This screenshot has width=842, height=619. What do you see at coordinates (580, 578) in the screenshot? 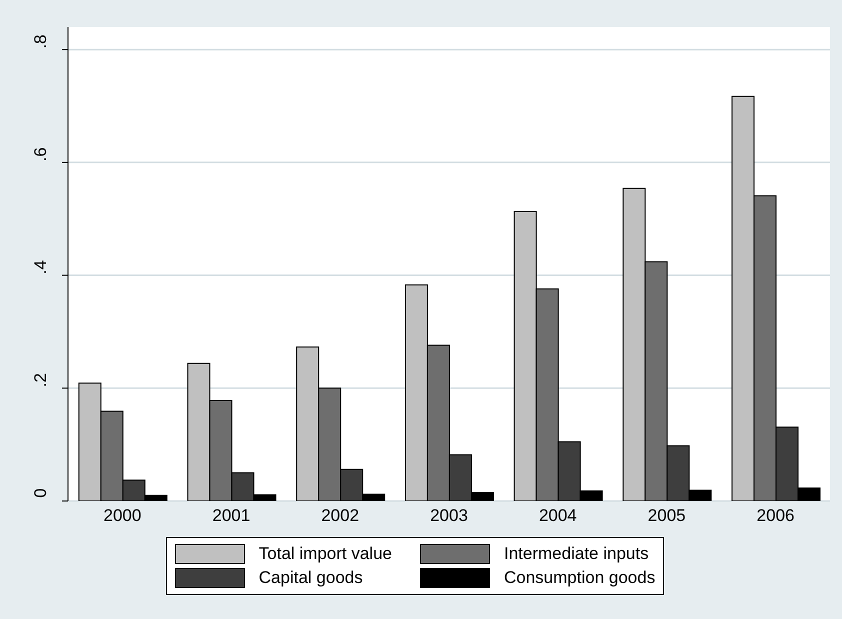
I see `legend-label: Consumption goods` at bounding box center [580, 578].